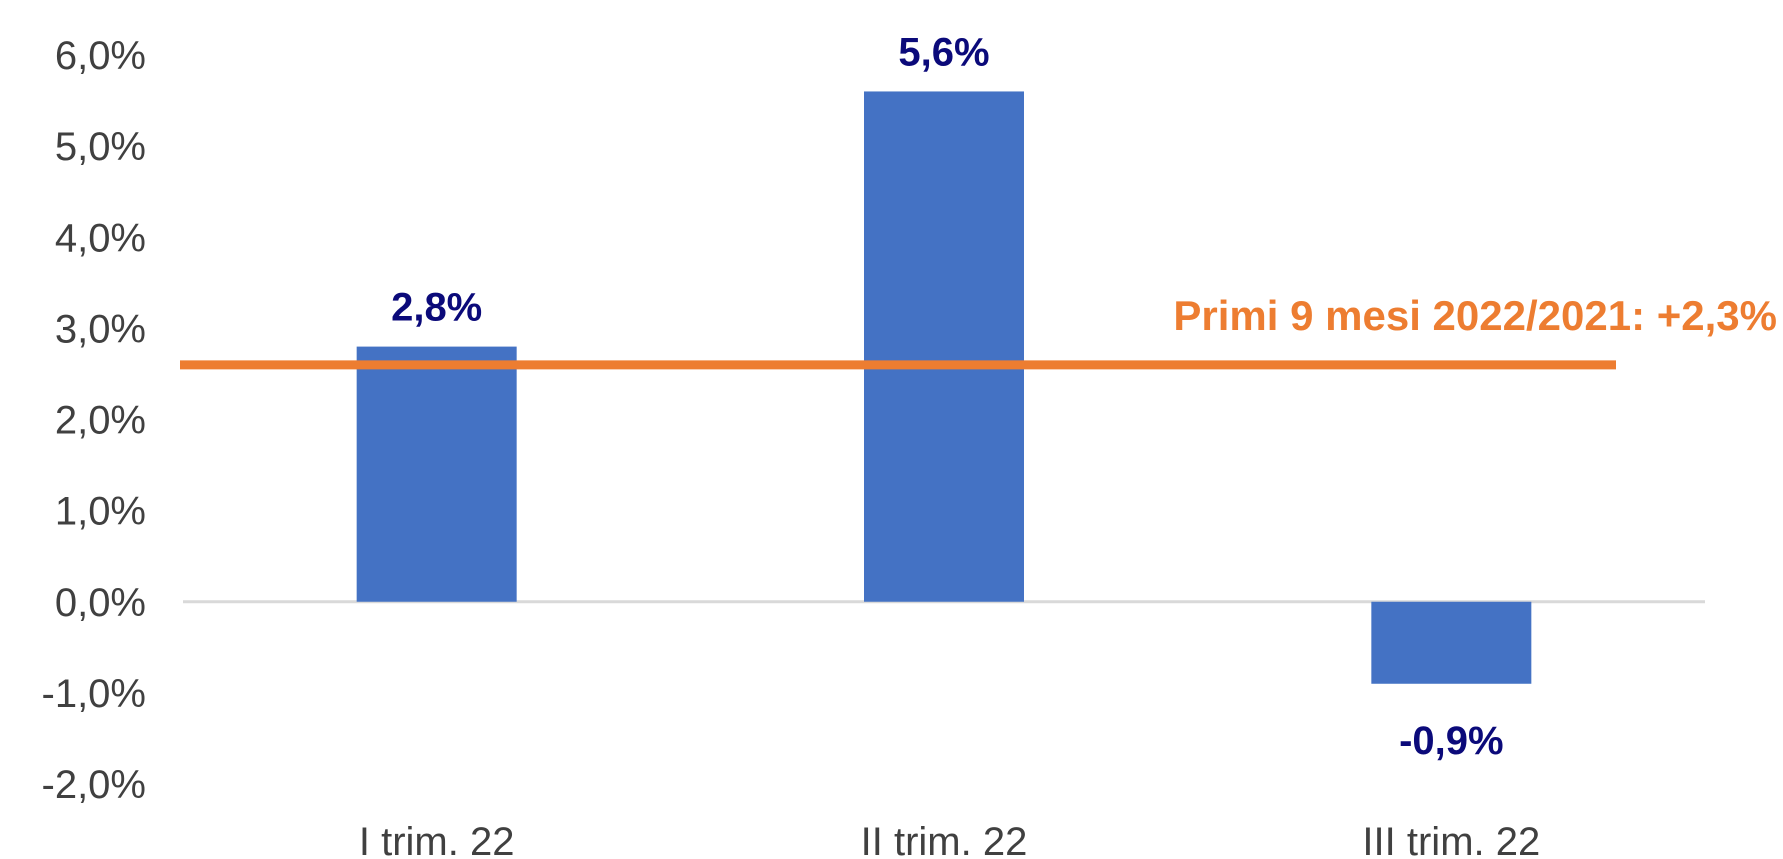  I want to click on data-label: -0,9%, so click(1451, 741).